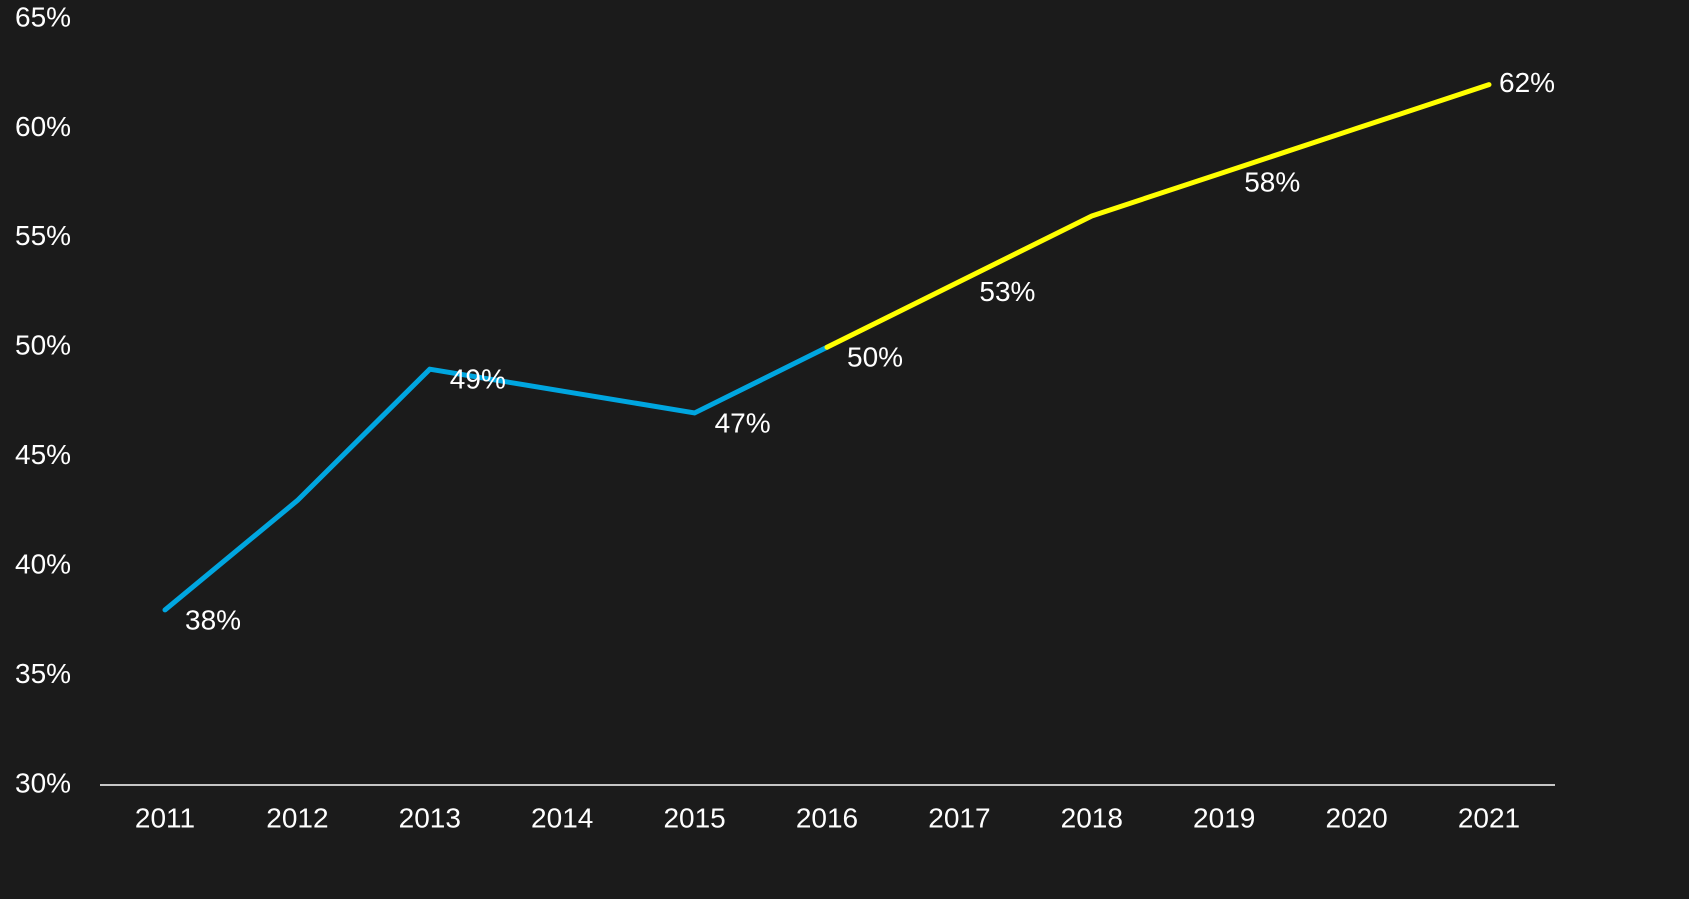  I want to click on y-tick-label: 50%, so click(43, 345).